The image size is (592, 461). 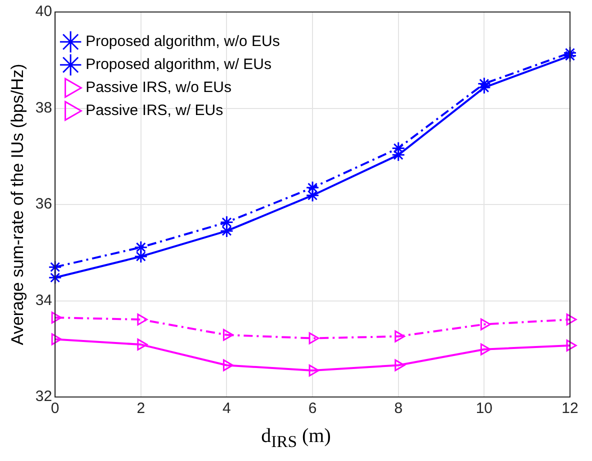 What do you see at coordinates (179, 65) in the screenshot?
I see `legend-label: Proposed algorithm, w/ EUs` at bounding box center [179, 65].